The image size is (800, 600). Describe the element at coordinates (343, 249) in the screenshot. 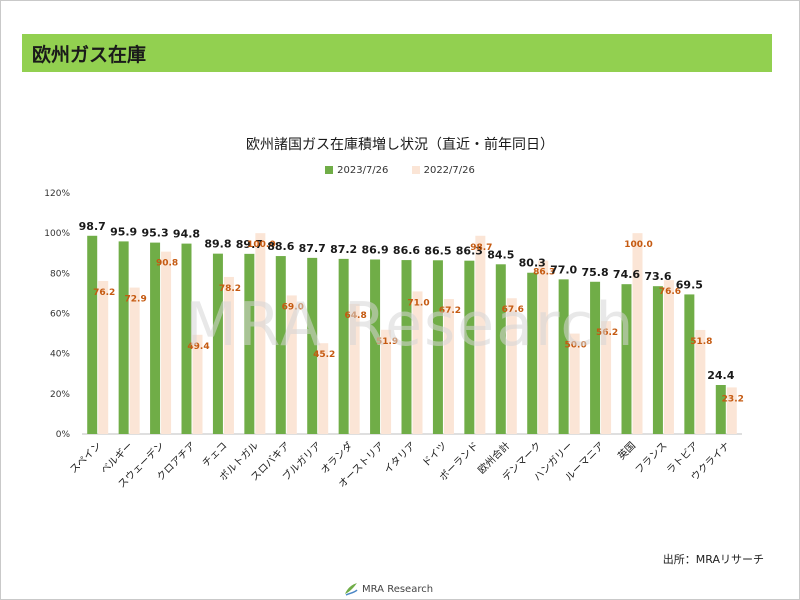

I see `data-label-2023: 87.2` at that location.